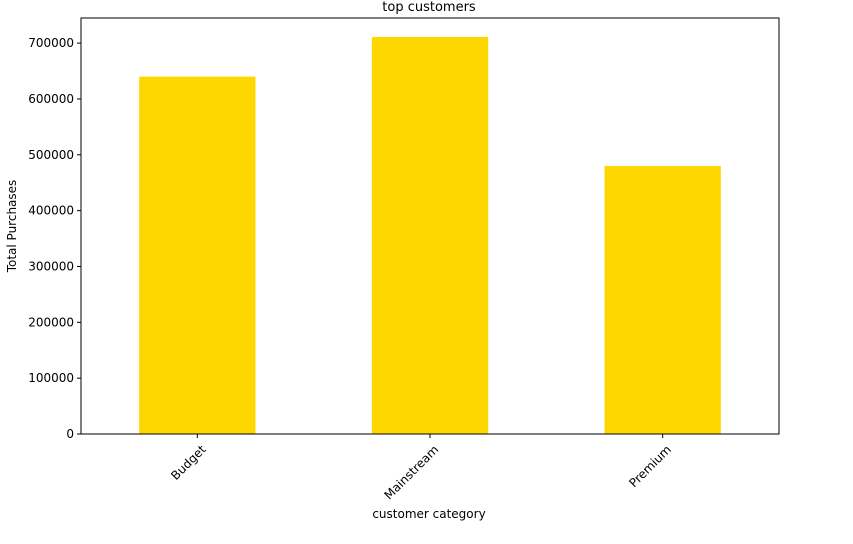  I want to click on x-axis-title: customer category, so click(428, 514).